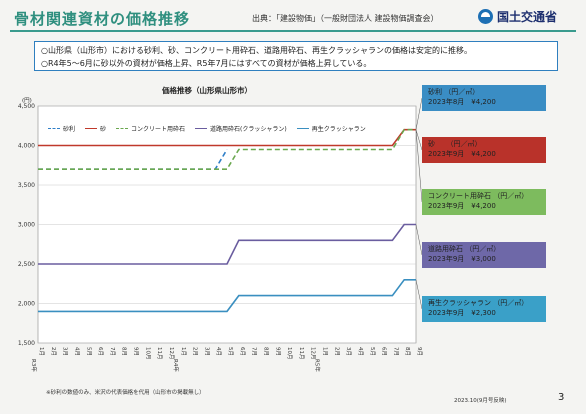  I want to click on y-tick-label: 4,000, so click(26, 146).